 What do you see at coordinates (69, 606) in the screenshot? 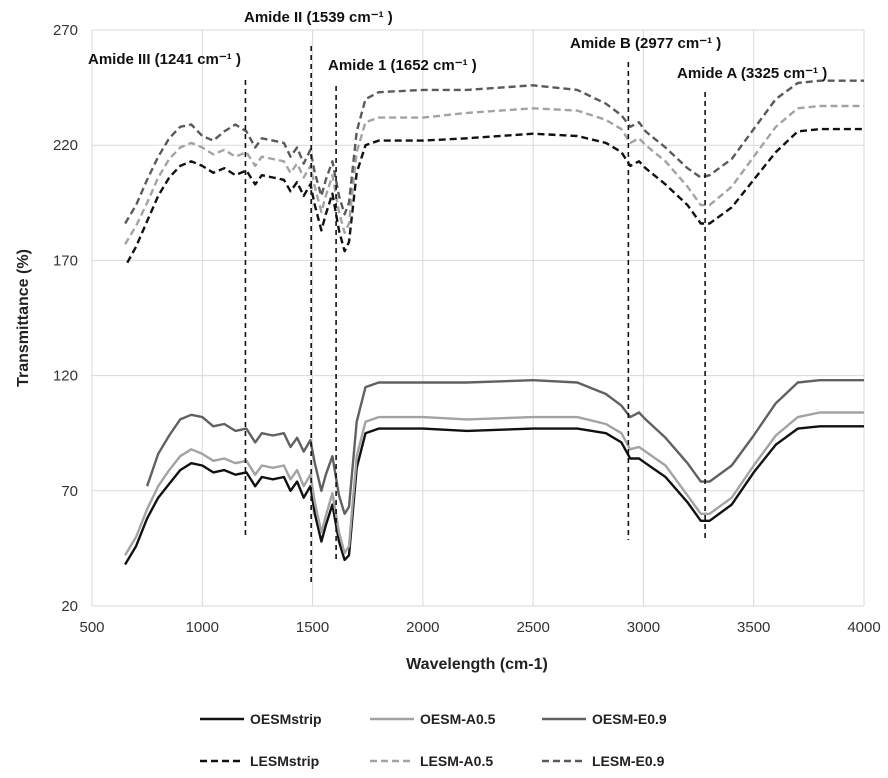
I see `y-tick-label: 20` at bounding box center [69, 606].